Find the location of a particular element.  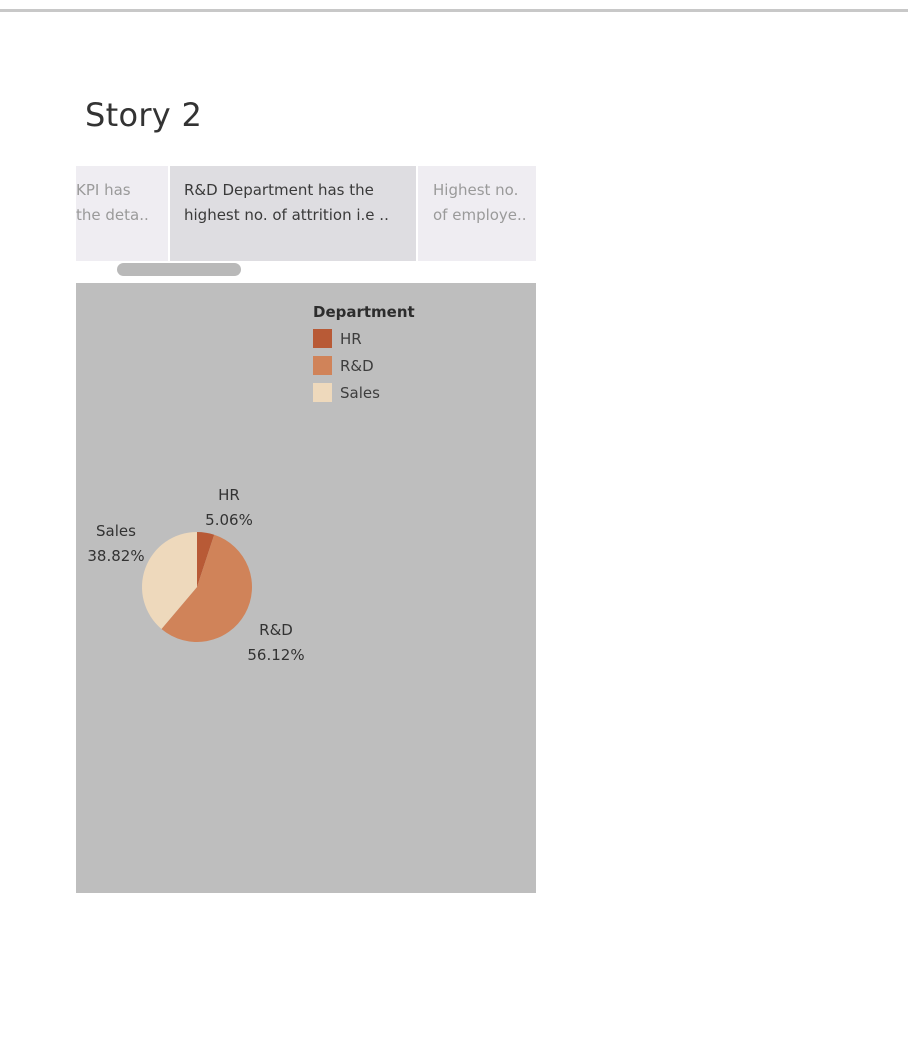

story-navigator-scrollbar is located at coordinates (179, 269).